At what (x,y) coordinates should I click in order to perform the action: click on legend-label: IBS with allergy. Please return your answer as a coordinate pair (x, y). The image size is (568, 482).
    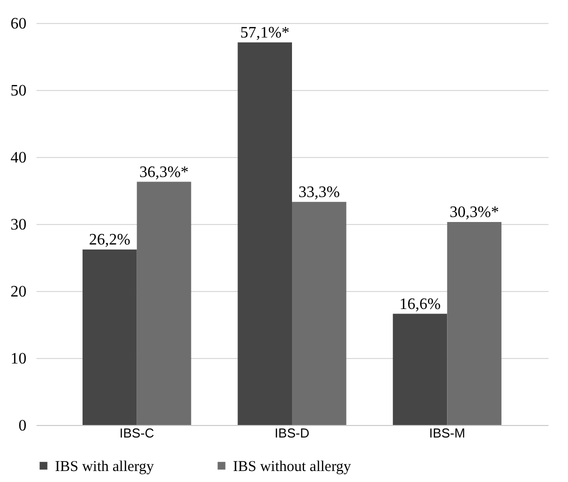
    Looking at the image, I should click on (104, 466).